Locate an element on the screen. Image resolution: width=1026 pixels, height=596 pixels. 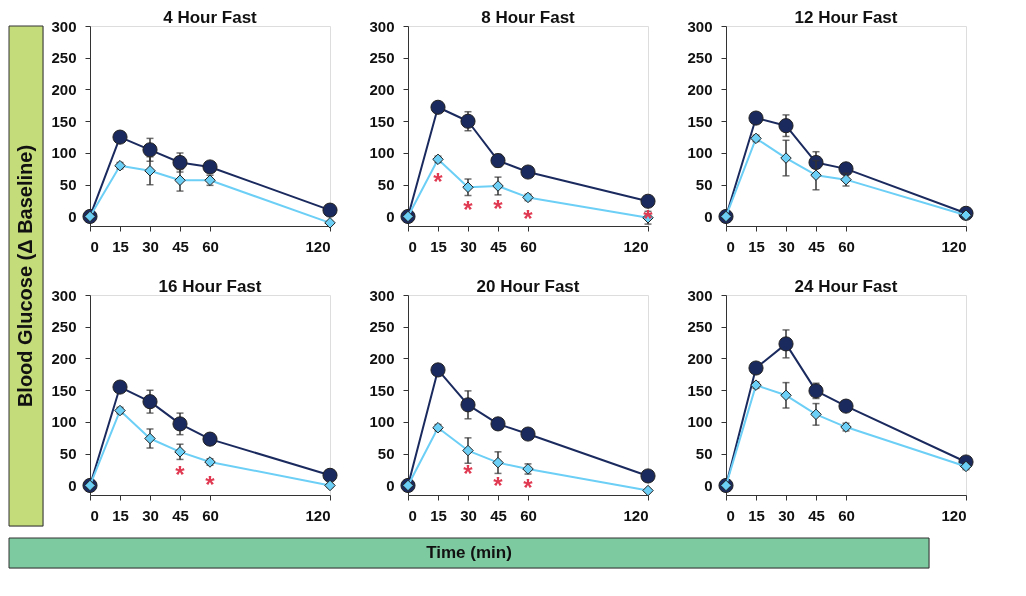
chart-title: 16 Hour Fast is located at coordinates (210, 286).